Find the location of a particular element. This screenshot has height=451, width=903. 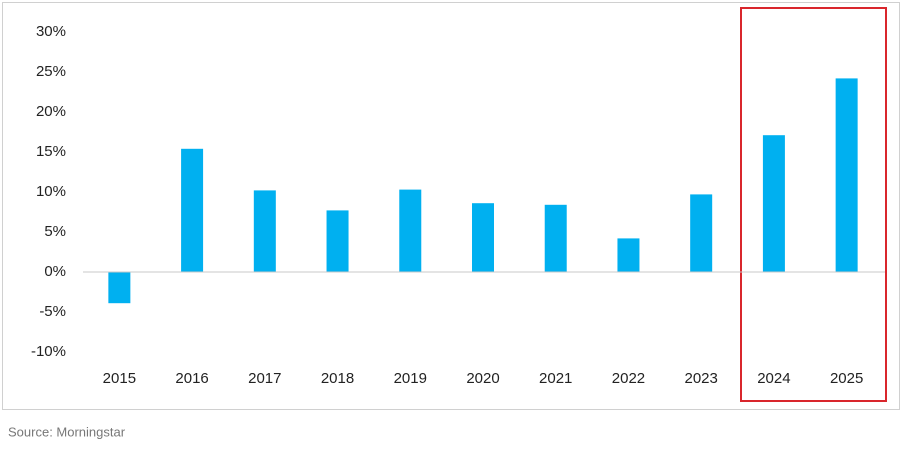

y-tick-label: -5% is located at coordinates (52, 311).